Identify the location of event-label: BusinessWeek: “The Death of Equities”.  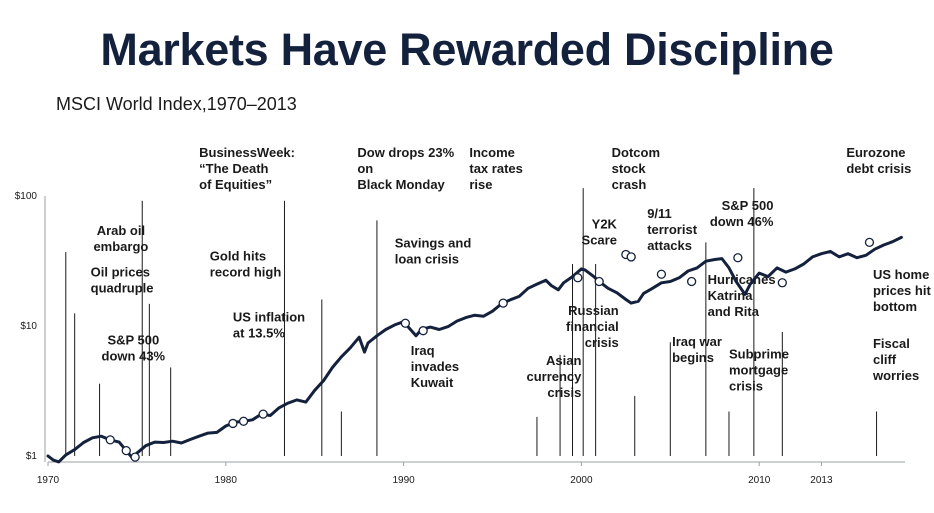
(247, 168).